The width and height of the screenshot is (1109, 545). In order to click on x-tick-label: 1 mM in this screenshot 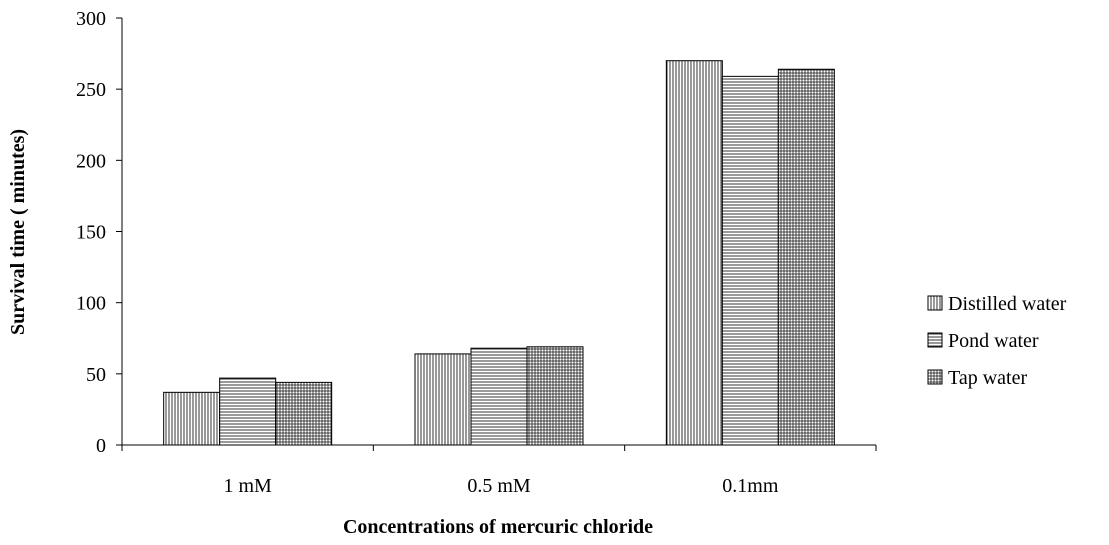, I will do `click(247, 486)`.